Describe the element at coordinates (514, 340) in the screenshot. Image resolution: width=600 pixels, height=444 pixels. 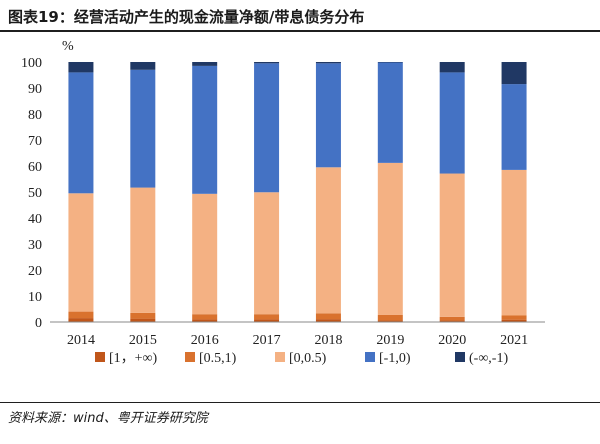
I see `x-tick-label: 2021` at that location.